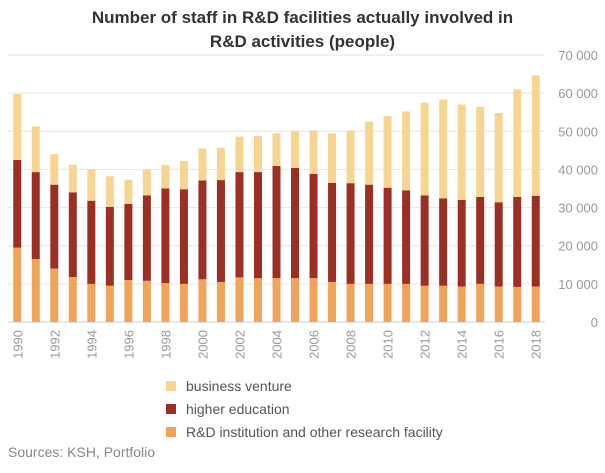 Image resolution: width=605 pixels, height=473 pixels. I want to click on x-tick-label: 2010, so click(388, 344).